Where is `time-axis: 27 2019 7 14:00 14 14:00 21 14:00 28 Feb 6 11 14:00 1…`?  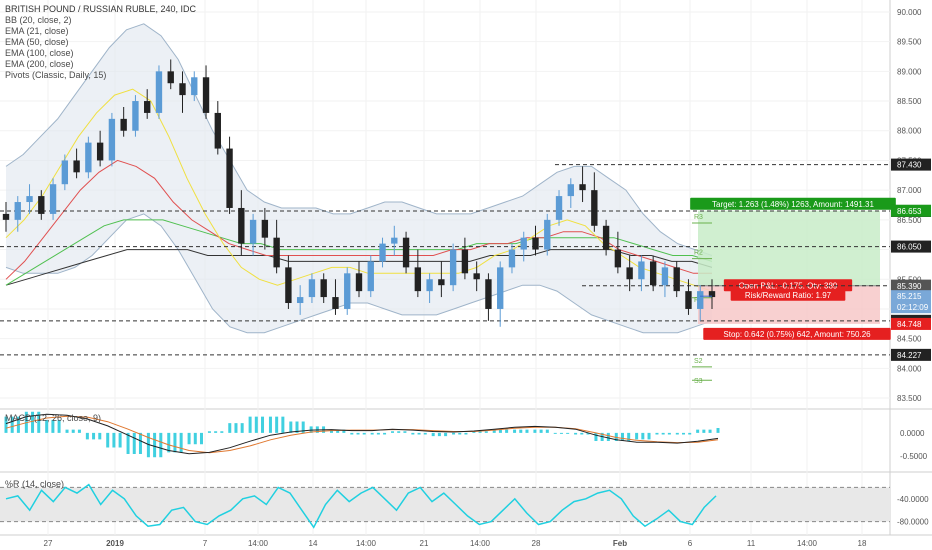
time-axis: 27 2019 7 14:00 14 14:00 21 14:00 28 Feb 6 11 14:00 1… is located at coordinates (455, 543).